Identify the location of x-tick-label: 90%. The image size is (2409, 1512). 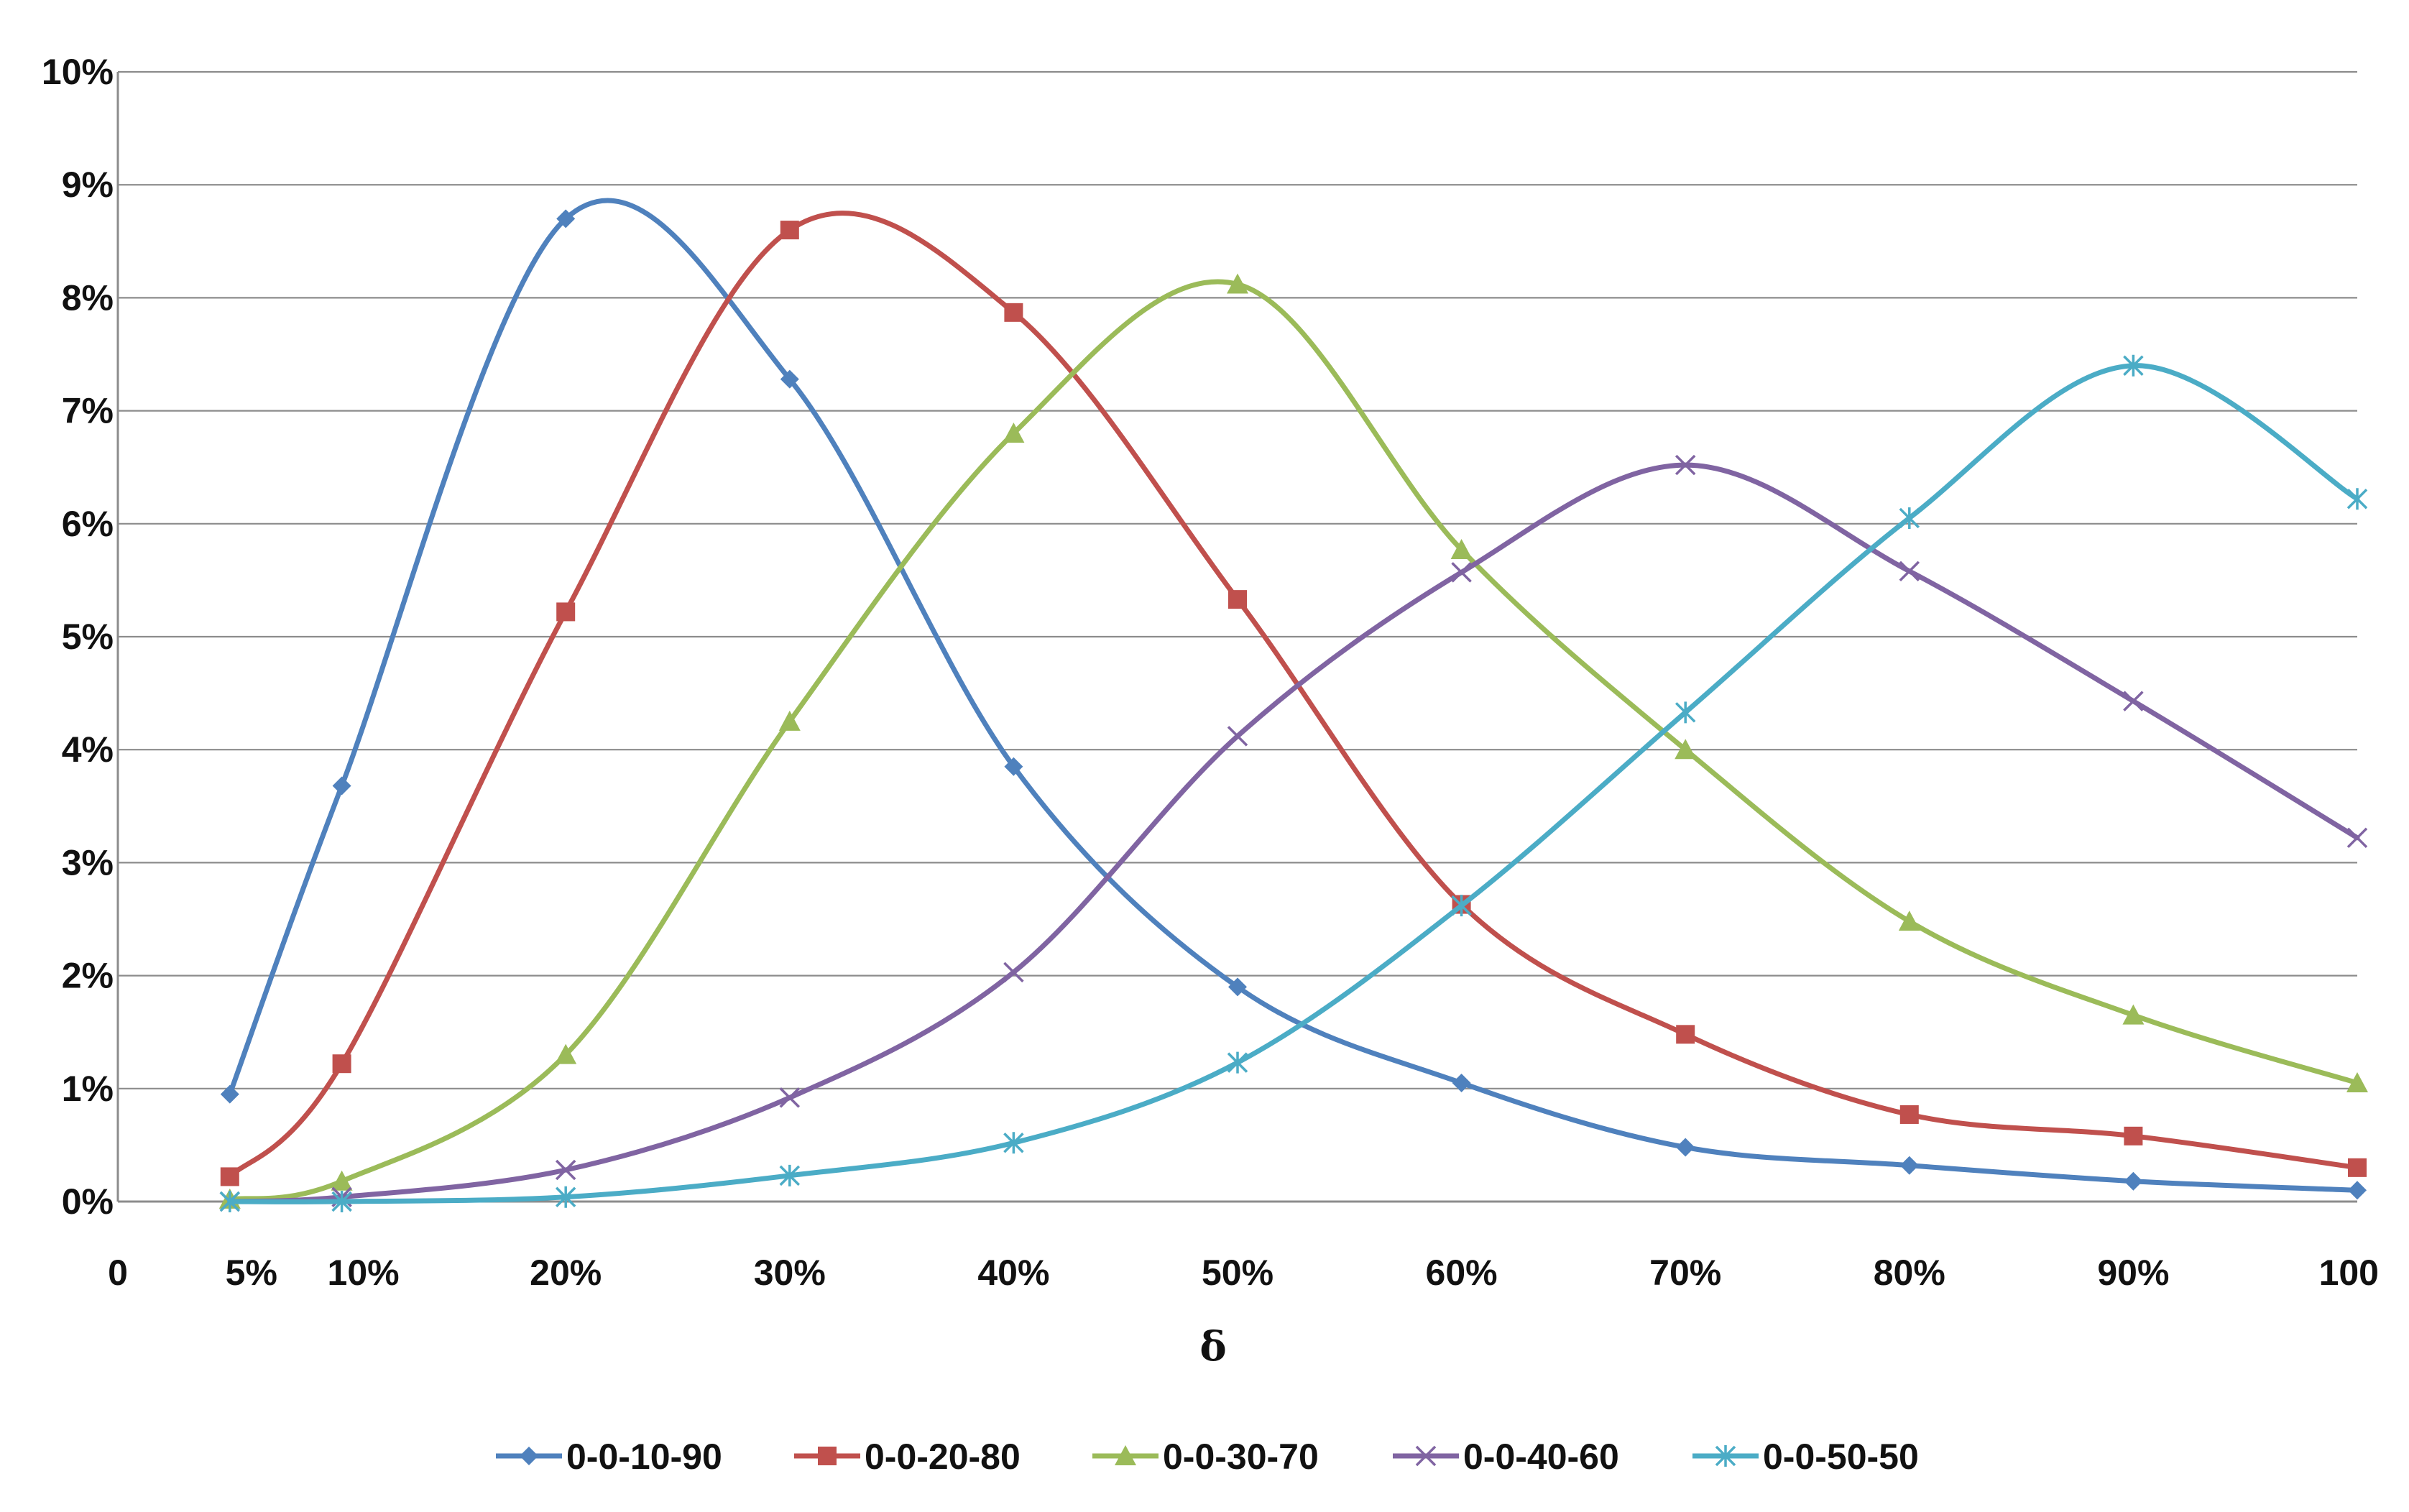
(2133, 1273).